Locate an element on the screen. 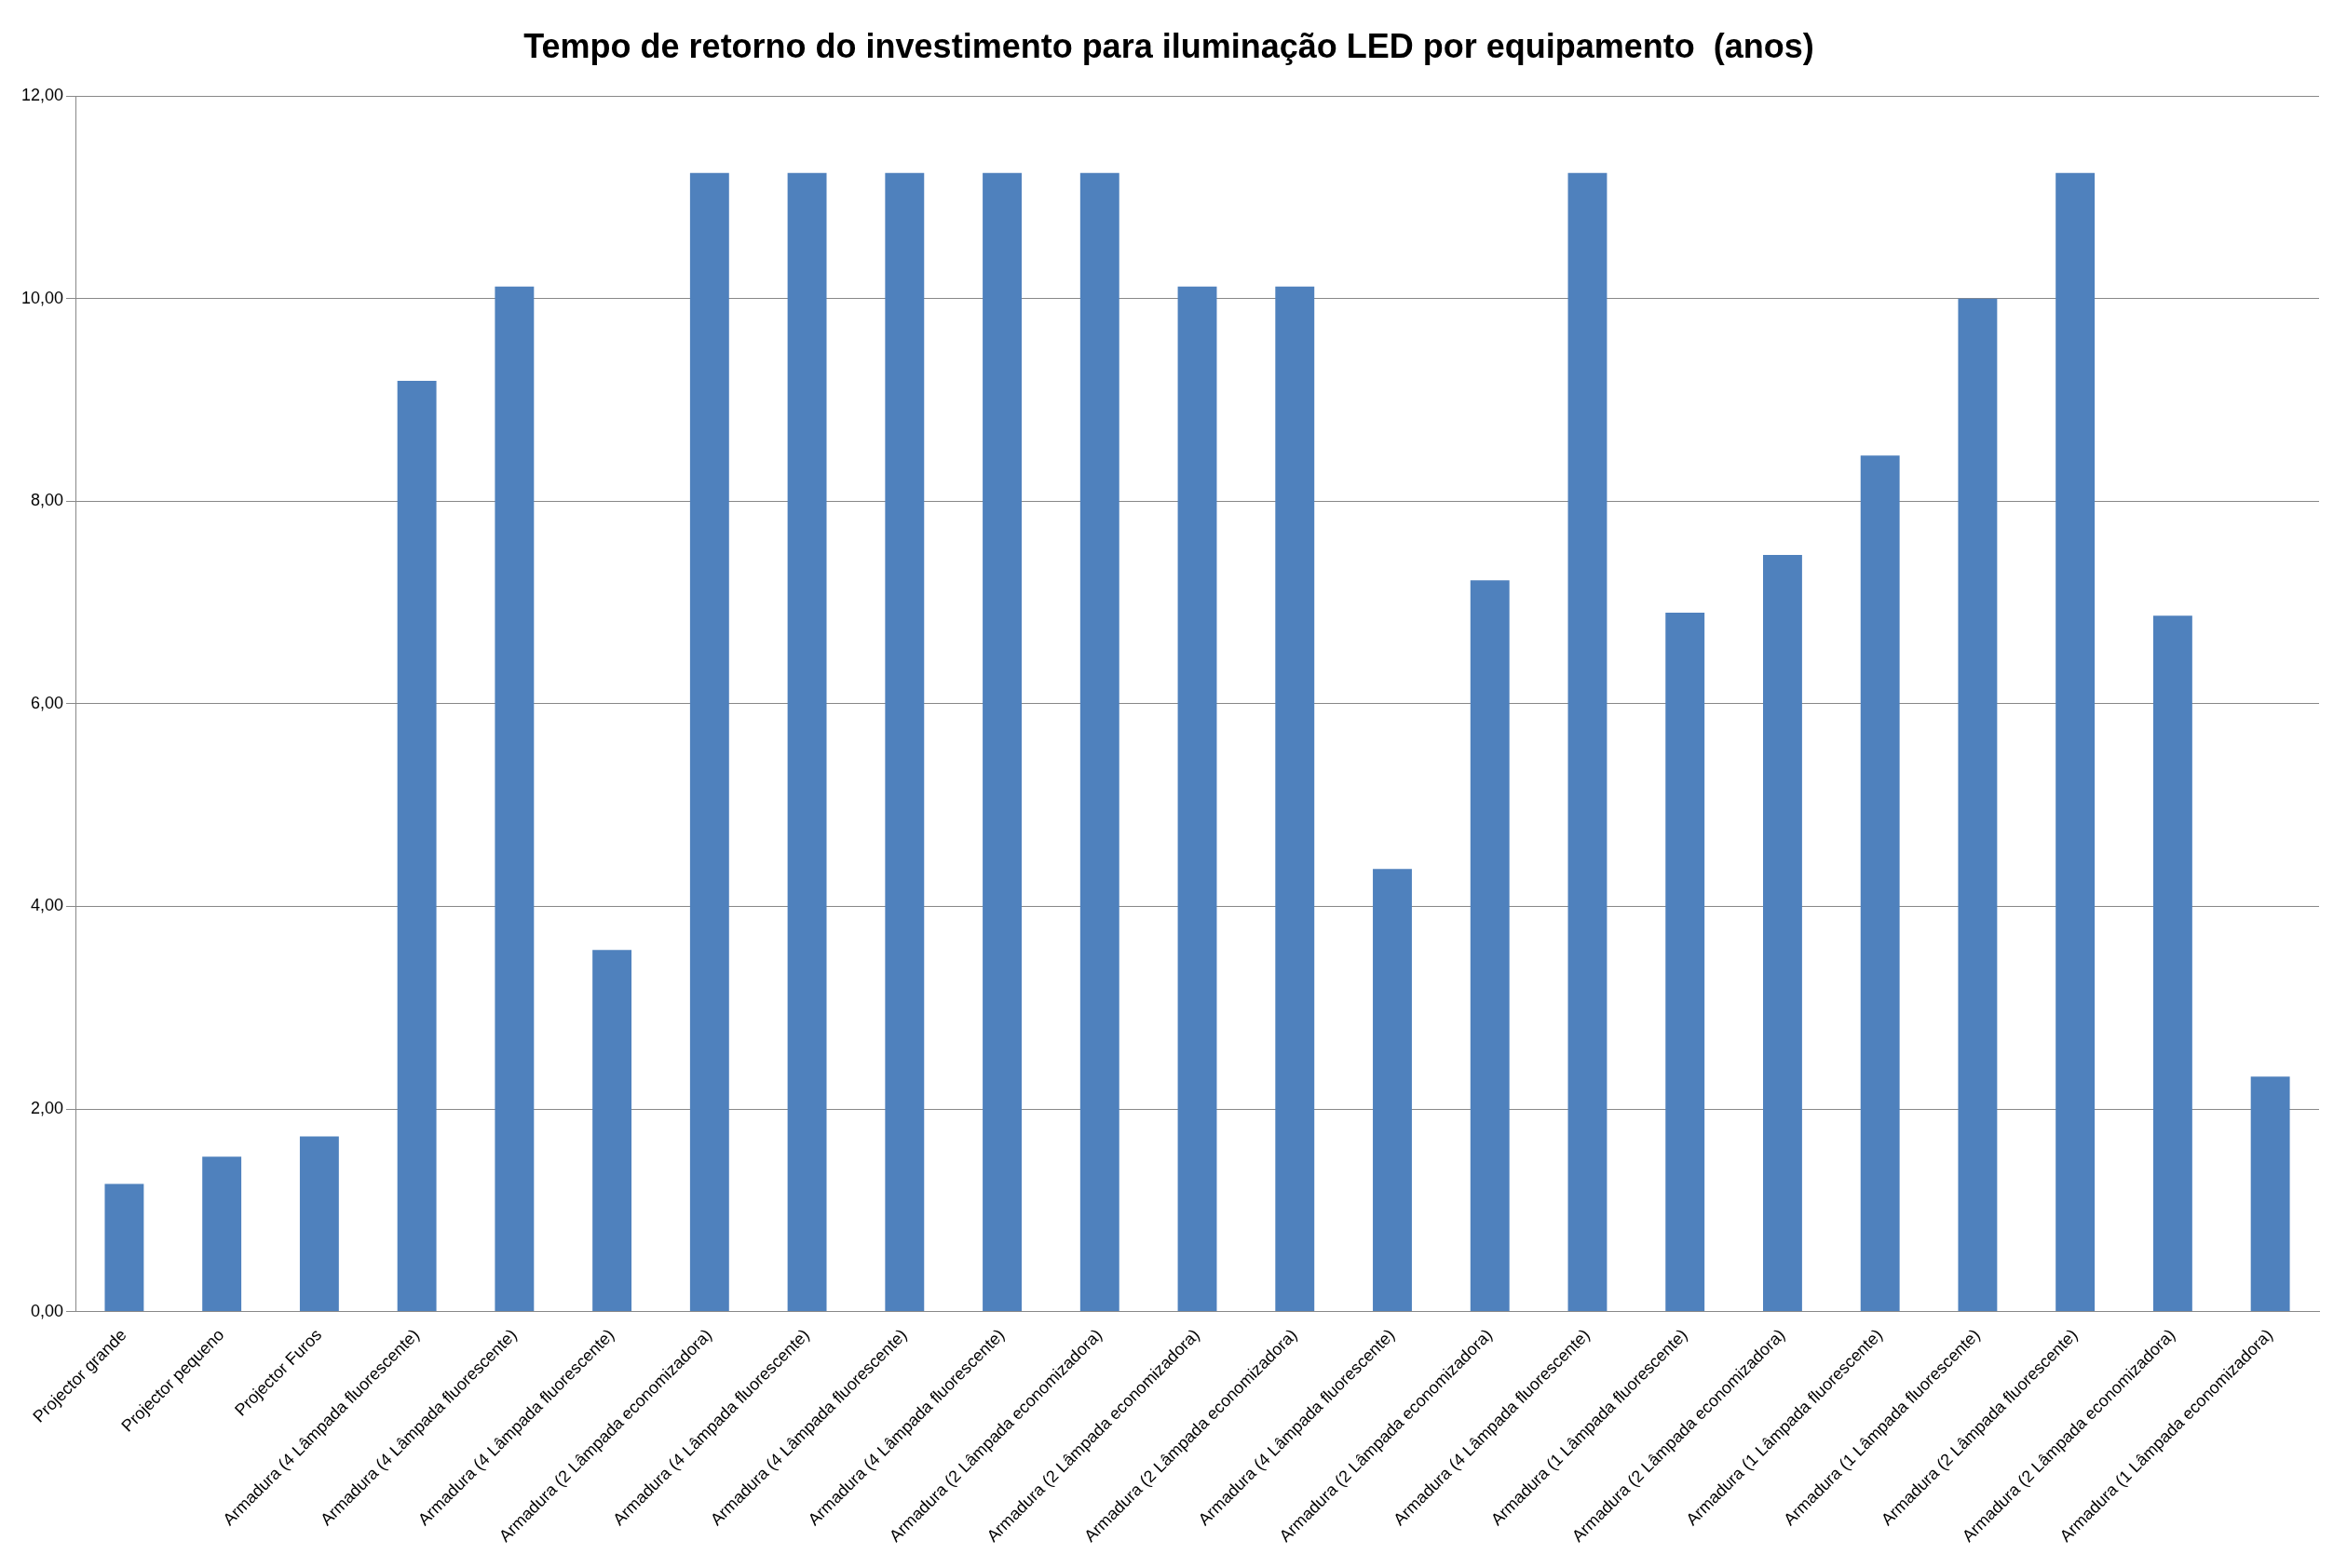 The width and height of the screenshot is (2347, 1568). y-tick-label: 12,00 is located at coordinates (42, 95).